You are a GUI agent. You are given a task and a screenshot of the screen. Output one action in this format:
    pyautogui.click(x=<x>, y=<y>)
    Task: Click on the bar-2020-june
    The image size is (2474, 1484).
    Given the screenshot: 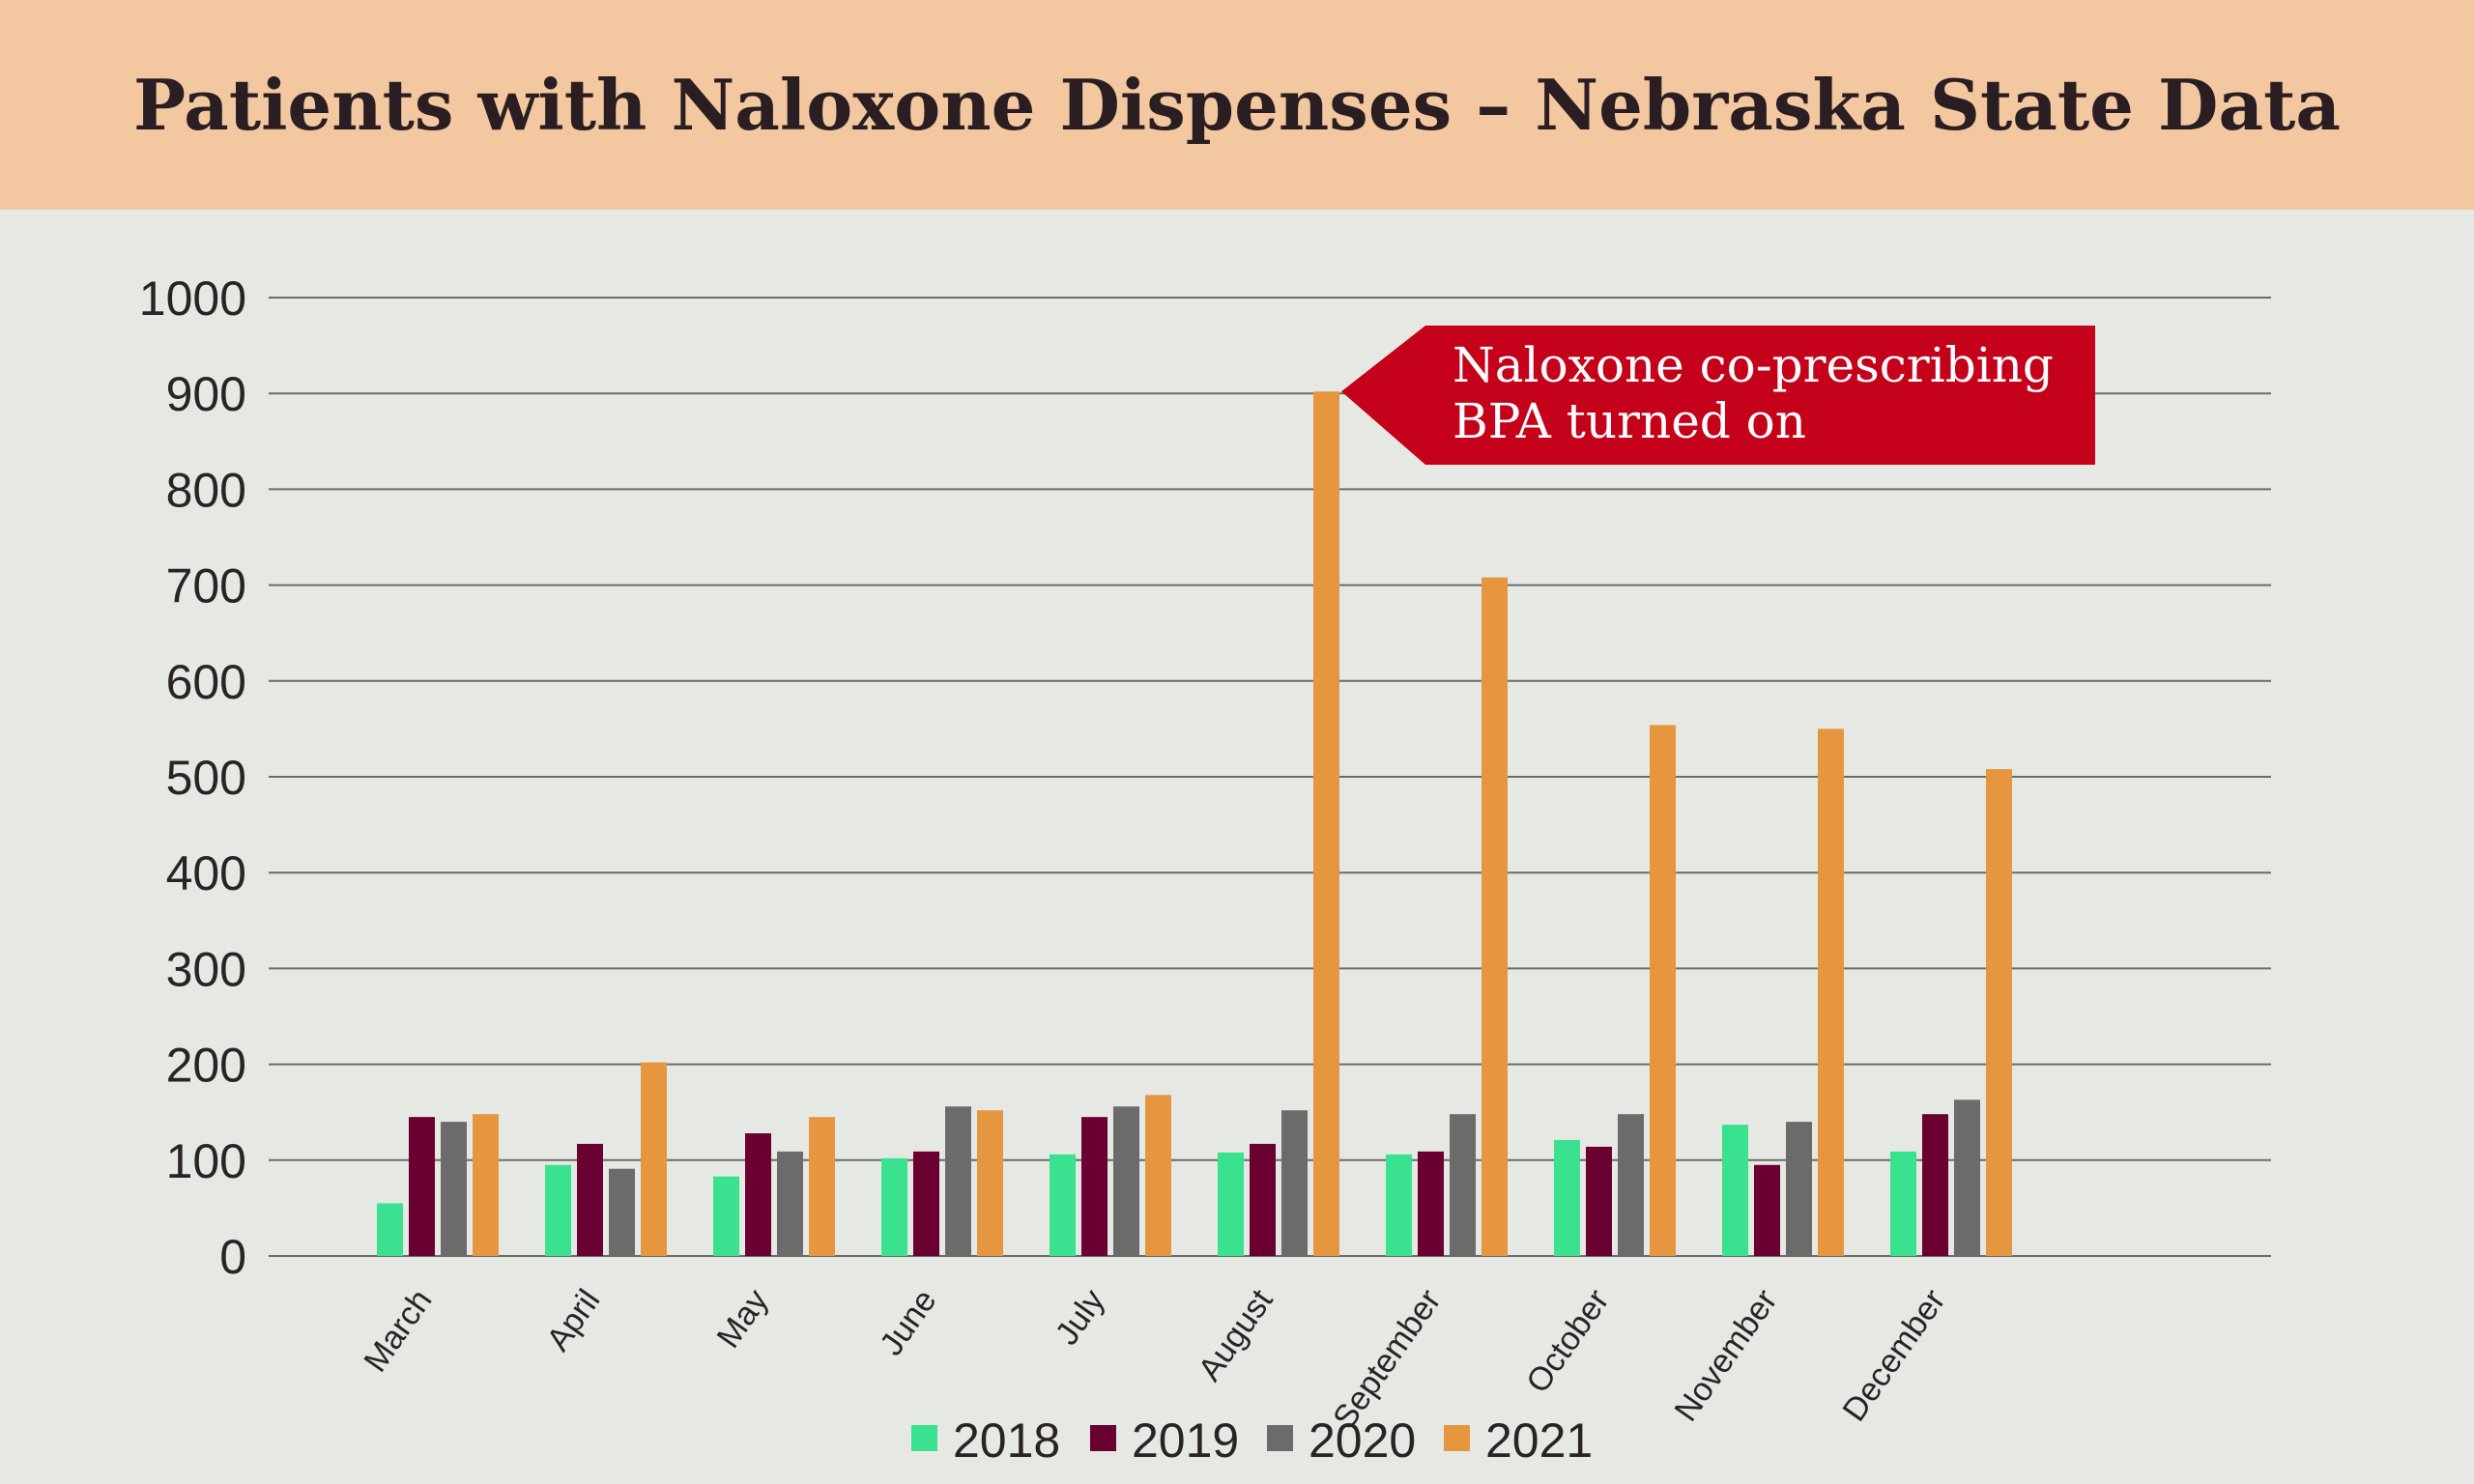 What is the action you would take?
    pyautogui.click(x=958, y=1181)
    